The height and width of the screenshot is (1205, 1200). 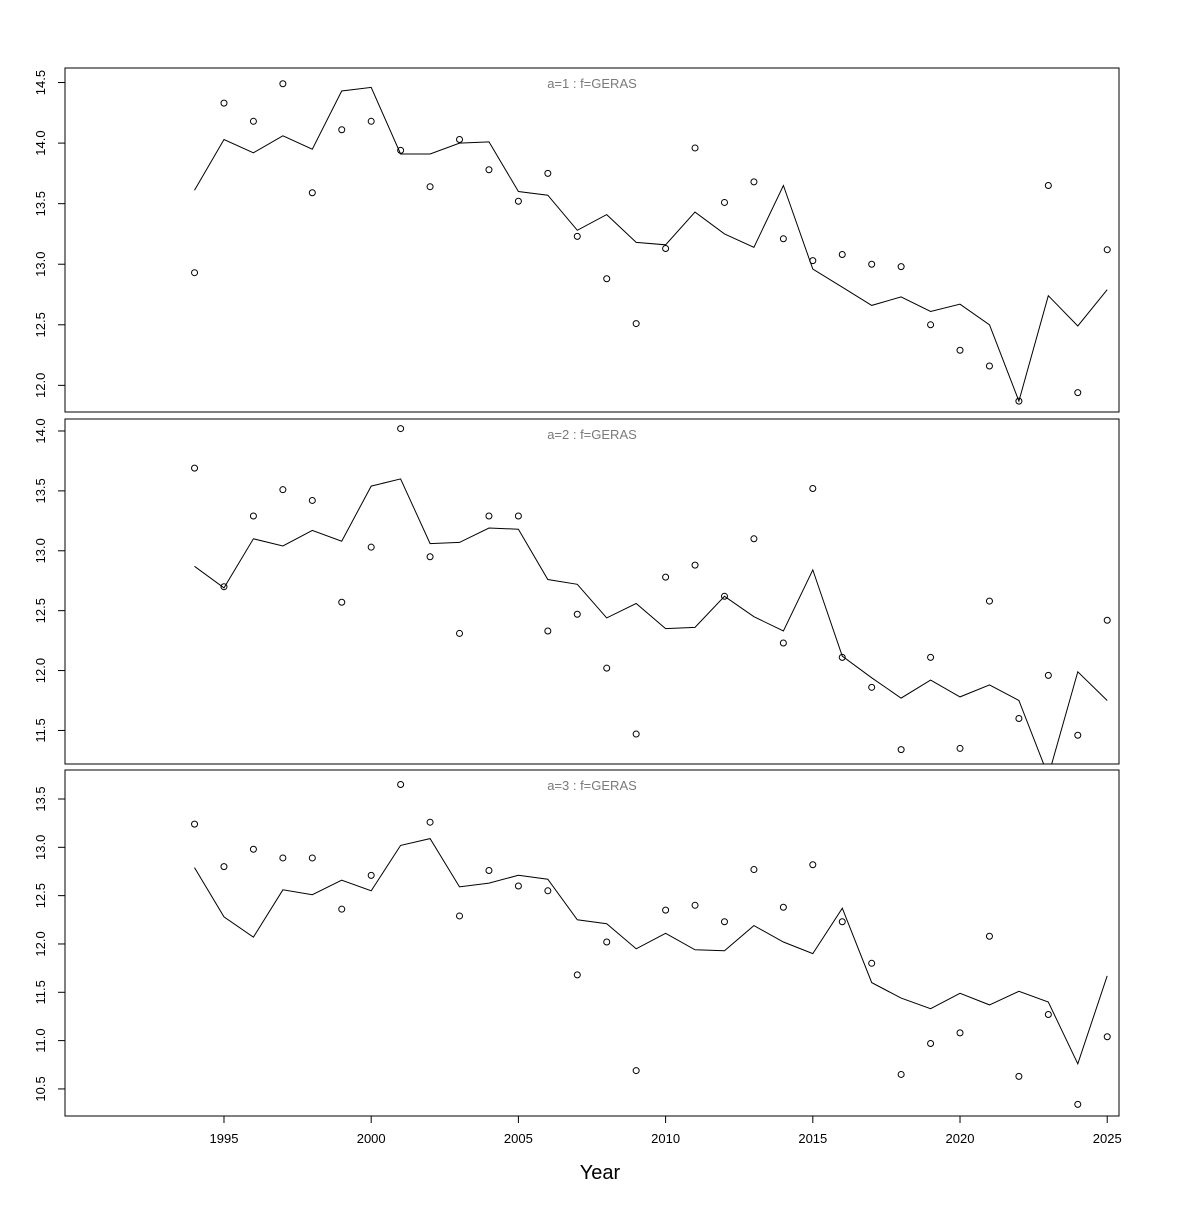 I want to click on x-tick-label: 2010, so click(x=665, y=1138).